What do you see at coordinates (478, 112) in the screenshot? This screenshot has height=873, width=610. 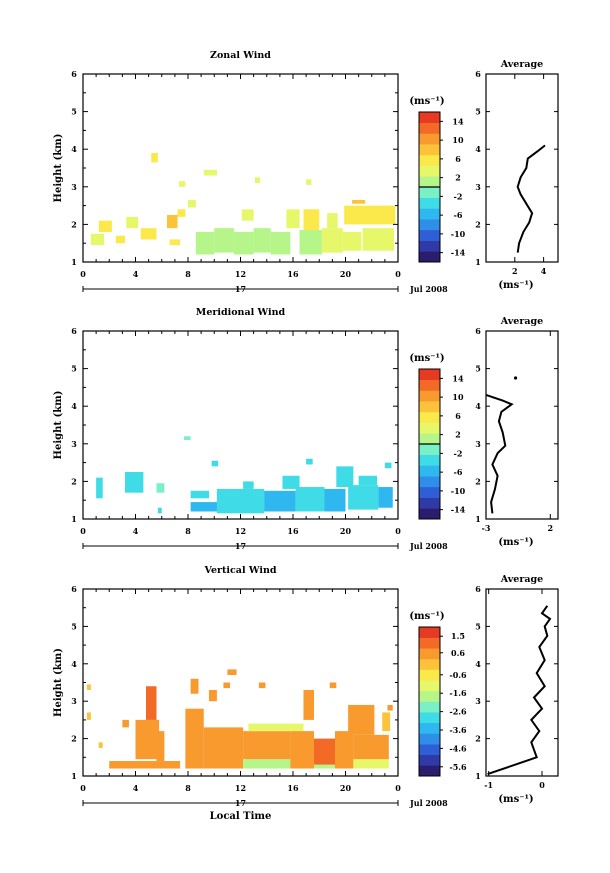 I see `profile-y-tick-label: 5` at bounding box center [478, 112].